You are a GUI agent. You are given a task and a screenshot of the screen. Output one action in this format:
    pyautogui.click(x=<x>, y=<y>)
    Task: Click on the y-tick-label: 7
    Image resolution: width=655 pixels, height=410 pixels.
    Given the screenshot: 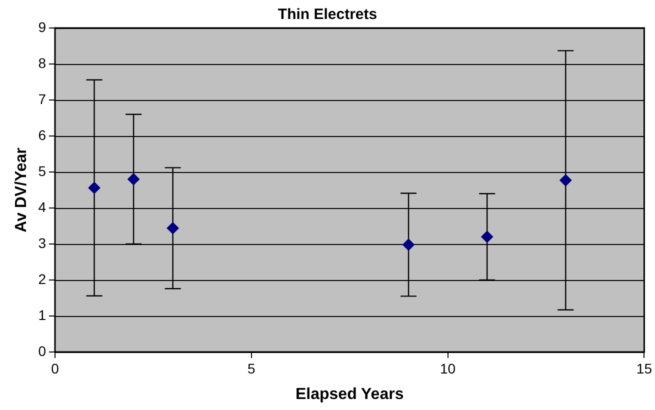 What is the action you would take?
    pyautogui.click(x=42, y=98)
    